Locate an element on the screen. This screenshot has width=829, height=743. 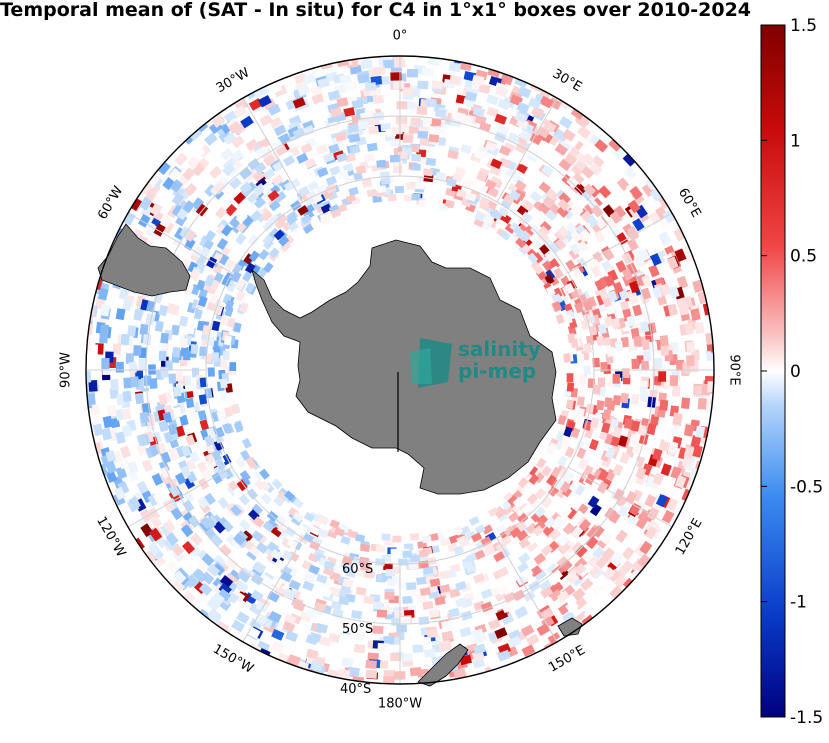
meridian-label: 120°E is located at coordinates (689, 537).